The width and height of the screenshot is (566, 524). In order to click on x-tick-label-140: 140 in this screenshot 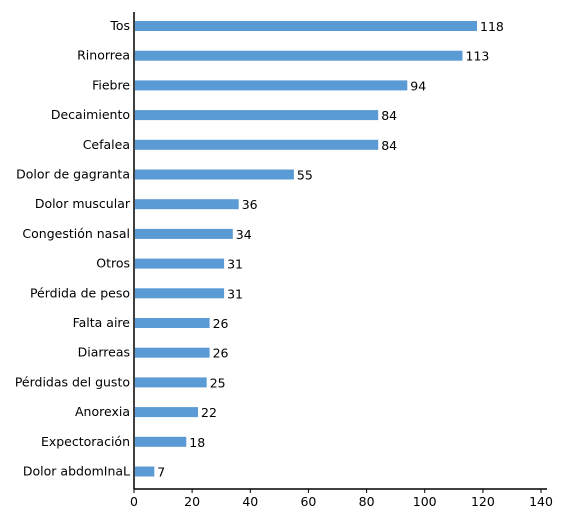, I will do `click(541, 501)`.